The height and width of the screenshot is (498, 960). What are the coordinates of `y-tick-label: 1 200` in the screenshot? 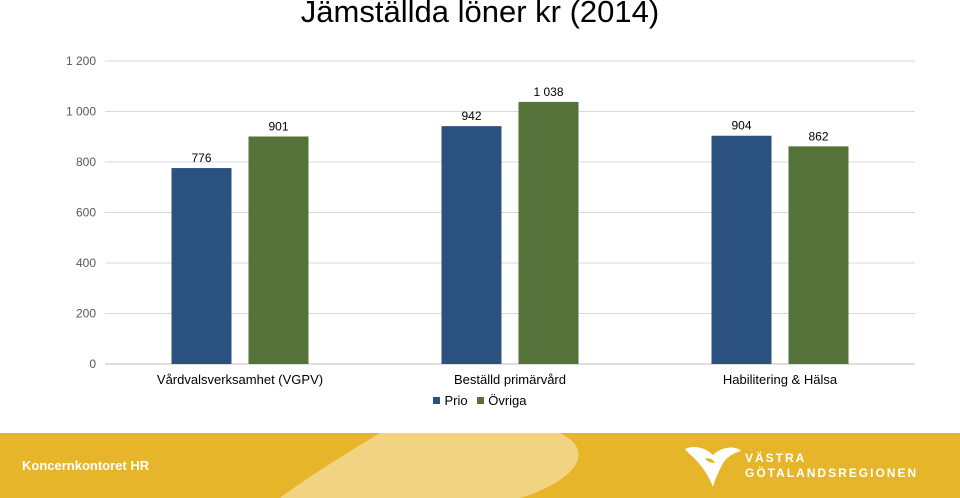 It's located at (81, 61).